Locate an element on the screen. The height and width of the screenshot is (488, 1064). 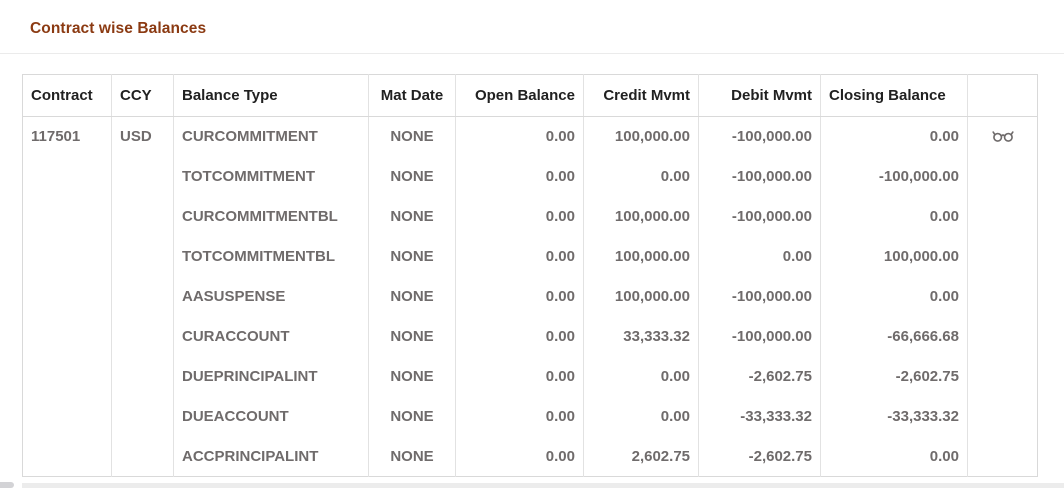
col-header-balance-type: Balance Type is located at coordinates (271, 95).